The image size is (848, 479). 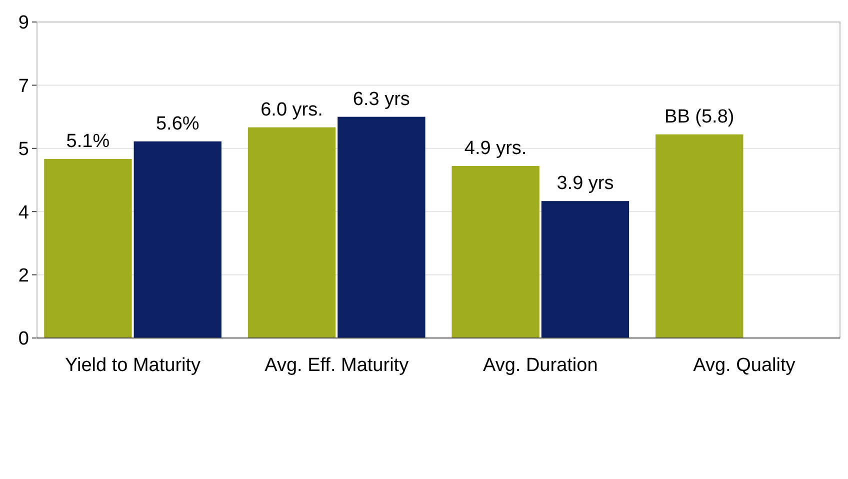 What do you see at coordinates (178, 123) in the screenshot?
I see `data-label: 5.6%` at bounding box center [178, 123].